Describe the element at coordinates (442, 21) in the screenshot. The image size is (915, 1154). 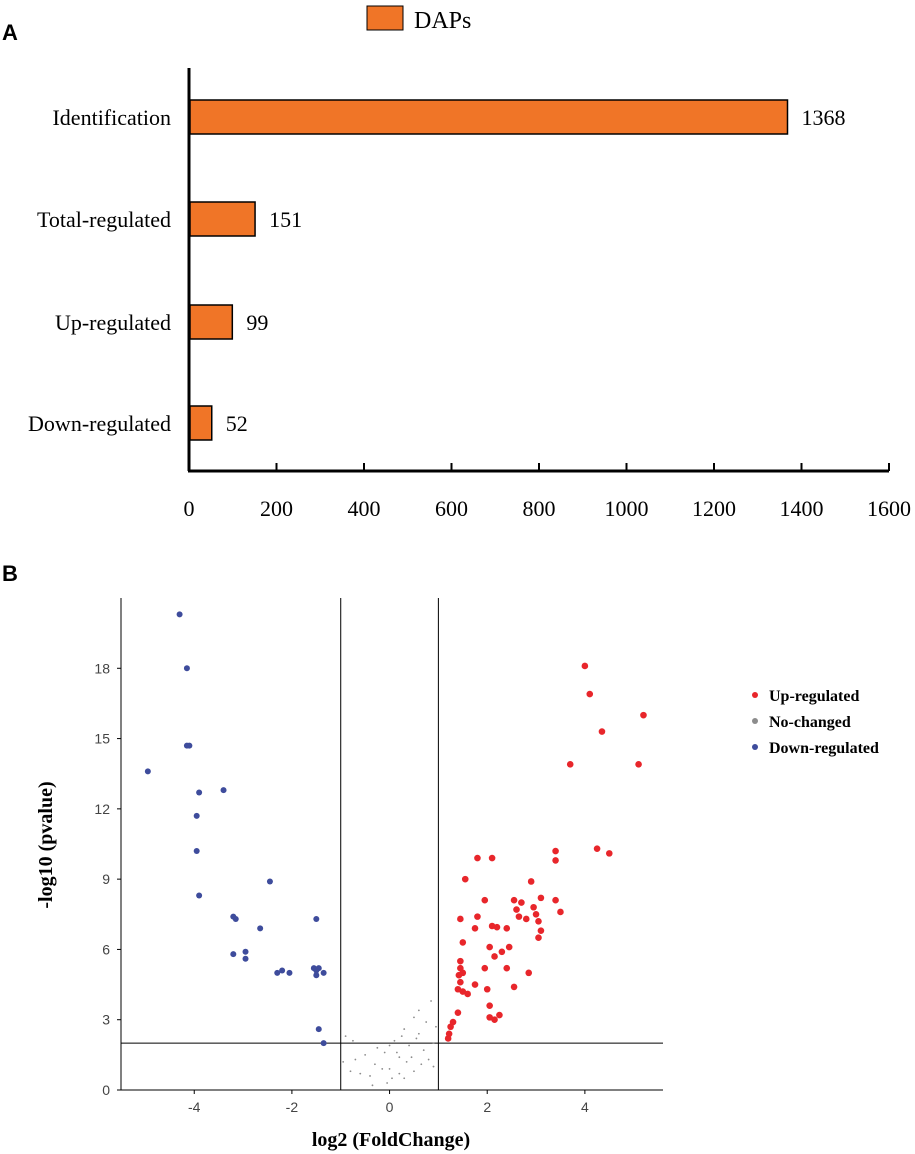
I see `legend-label-daps: DAPs` at that location.